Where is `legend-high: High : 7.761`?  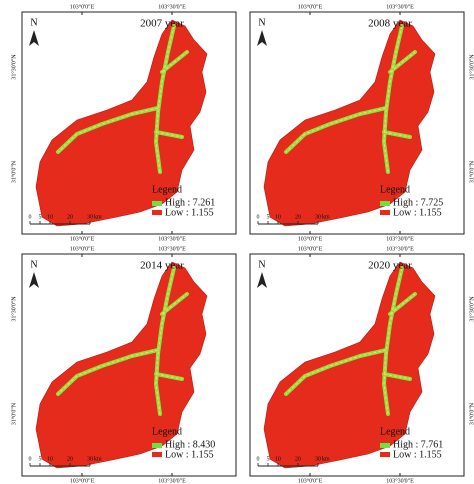 legend-high: High : 7.761 is located at coordinates (418, 444).